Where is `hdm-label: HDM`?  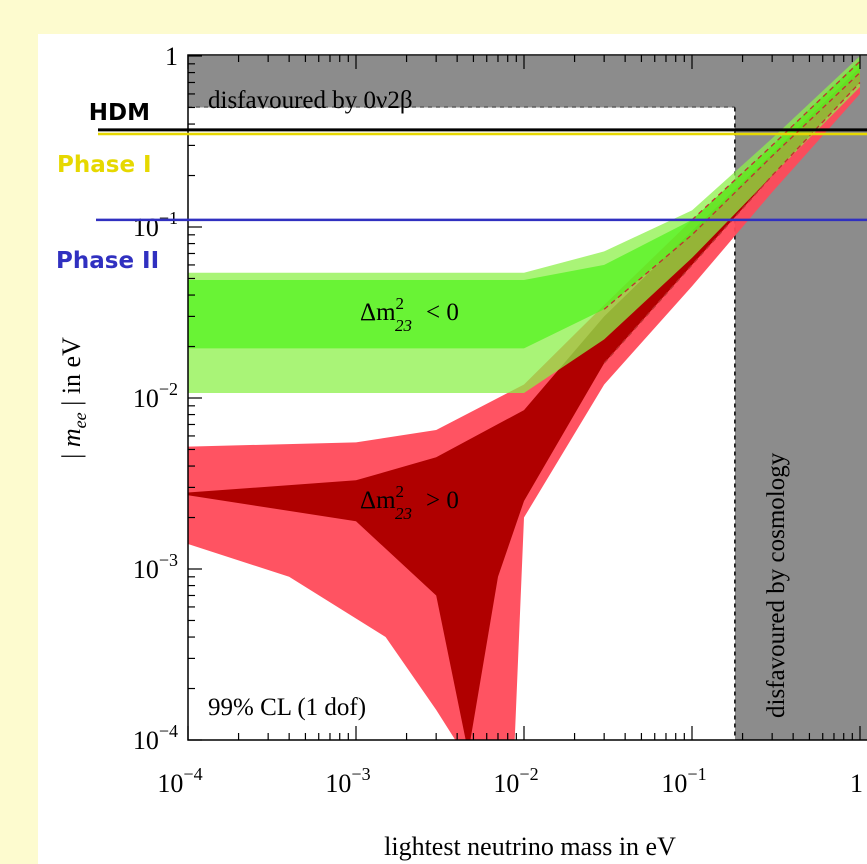 hdm-label: HDM is located at coordinates (119, 113).